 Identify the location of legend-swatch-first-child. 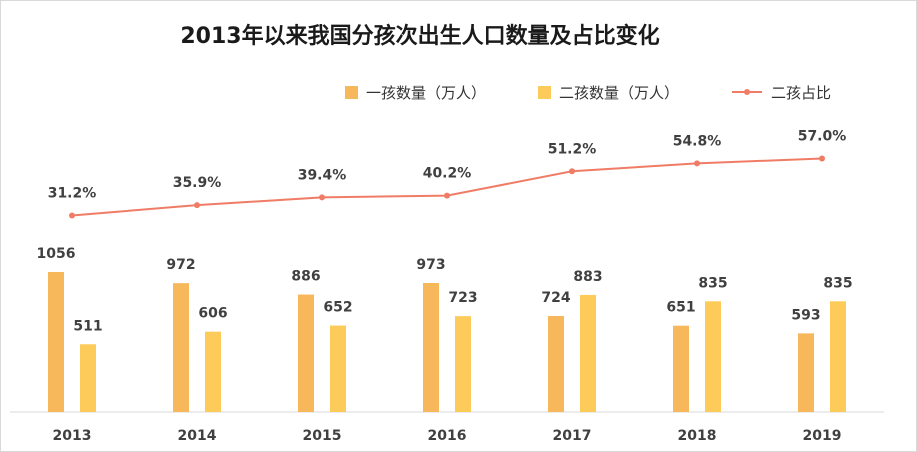
(351, 92).